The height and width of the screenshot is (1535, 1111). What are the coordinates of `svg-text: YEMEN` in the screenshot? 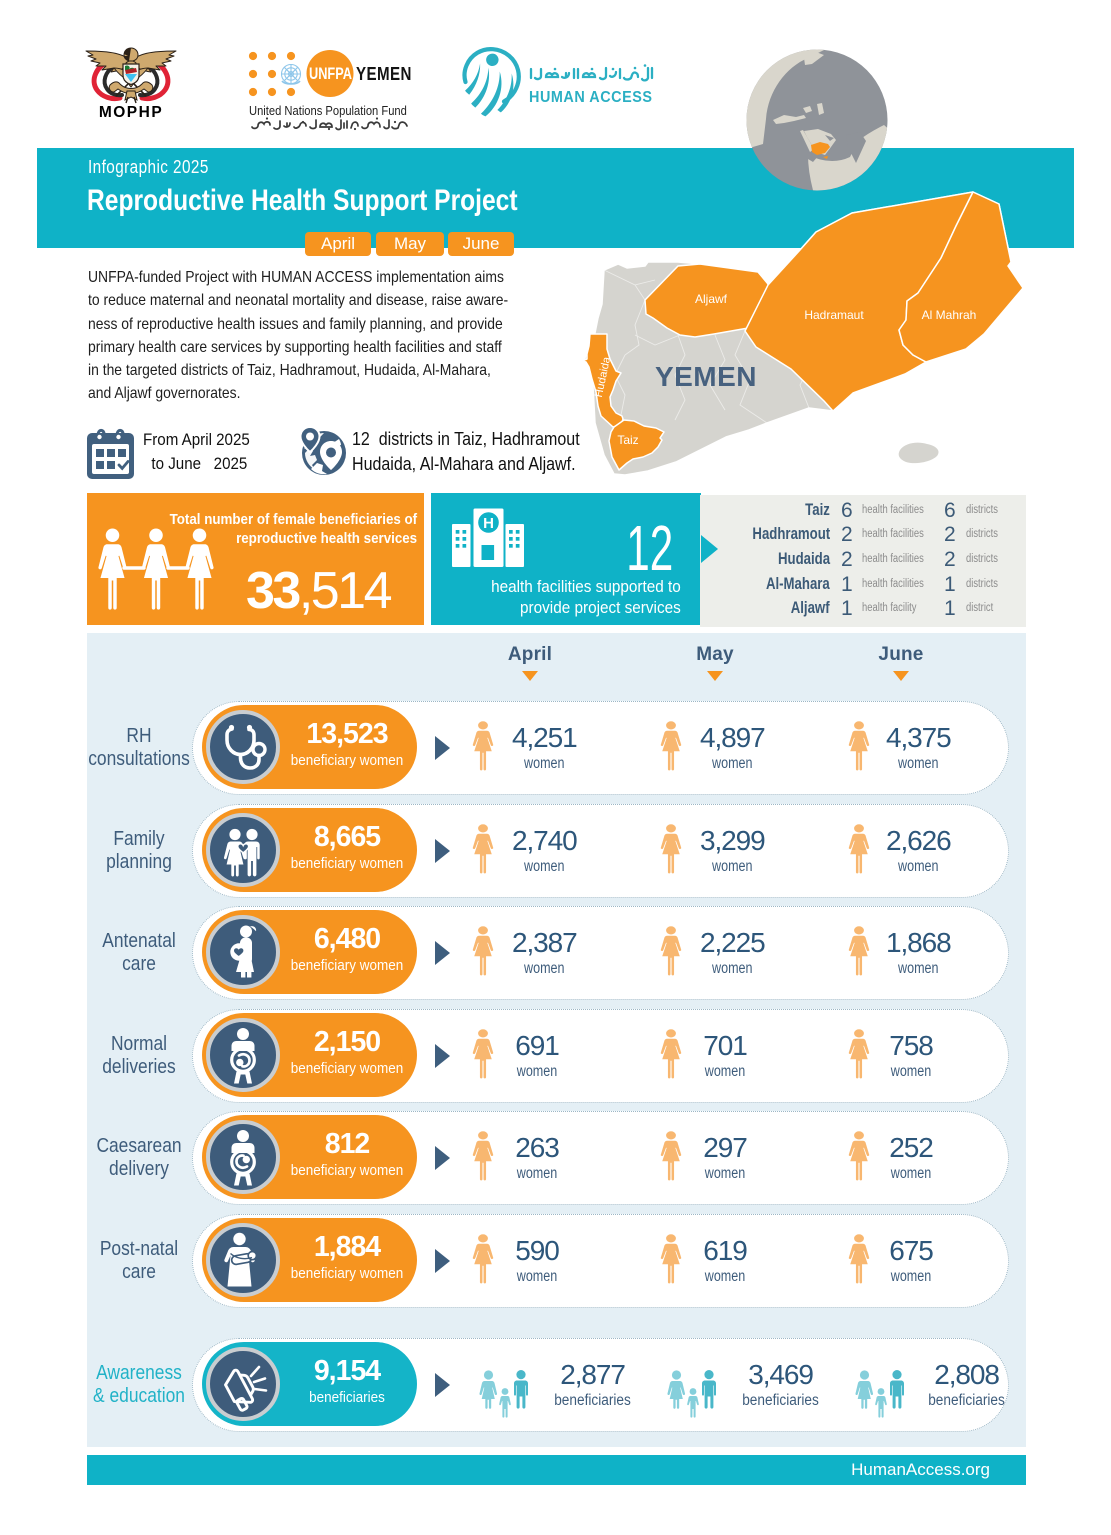 It's located at (706, 376).